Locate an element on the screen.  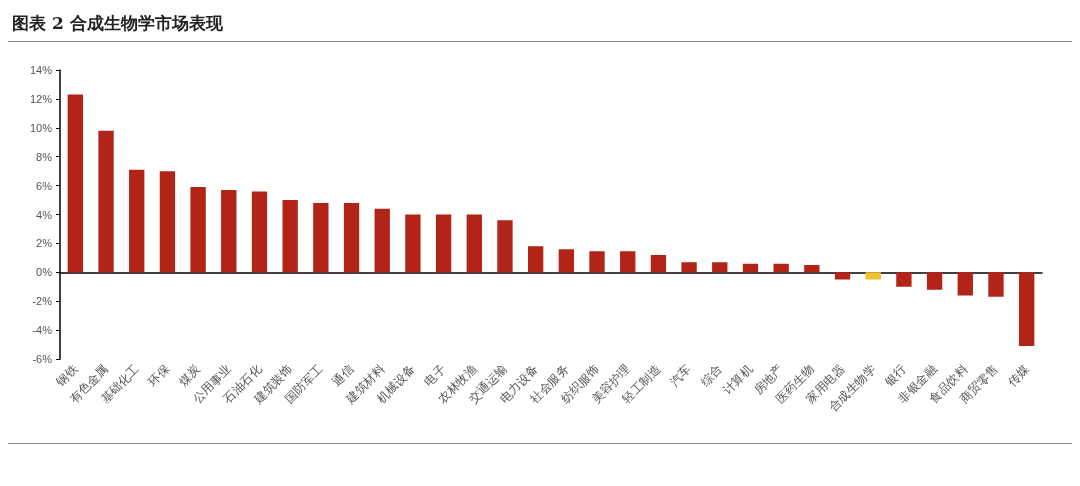
y-tick-label: 14% is located at coordinates (41, 70).